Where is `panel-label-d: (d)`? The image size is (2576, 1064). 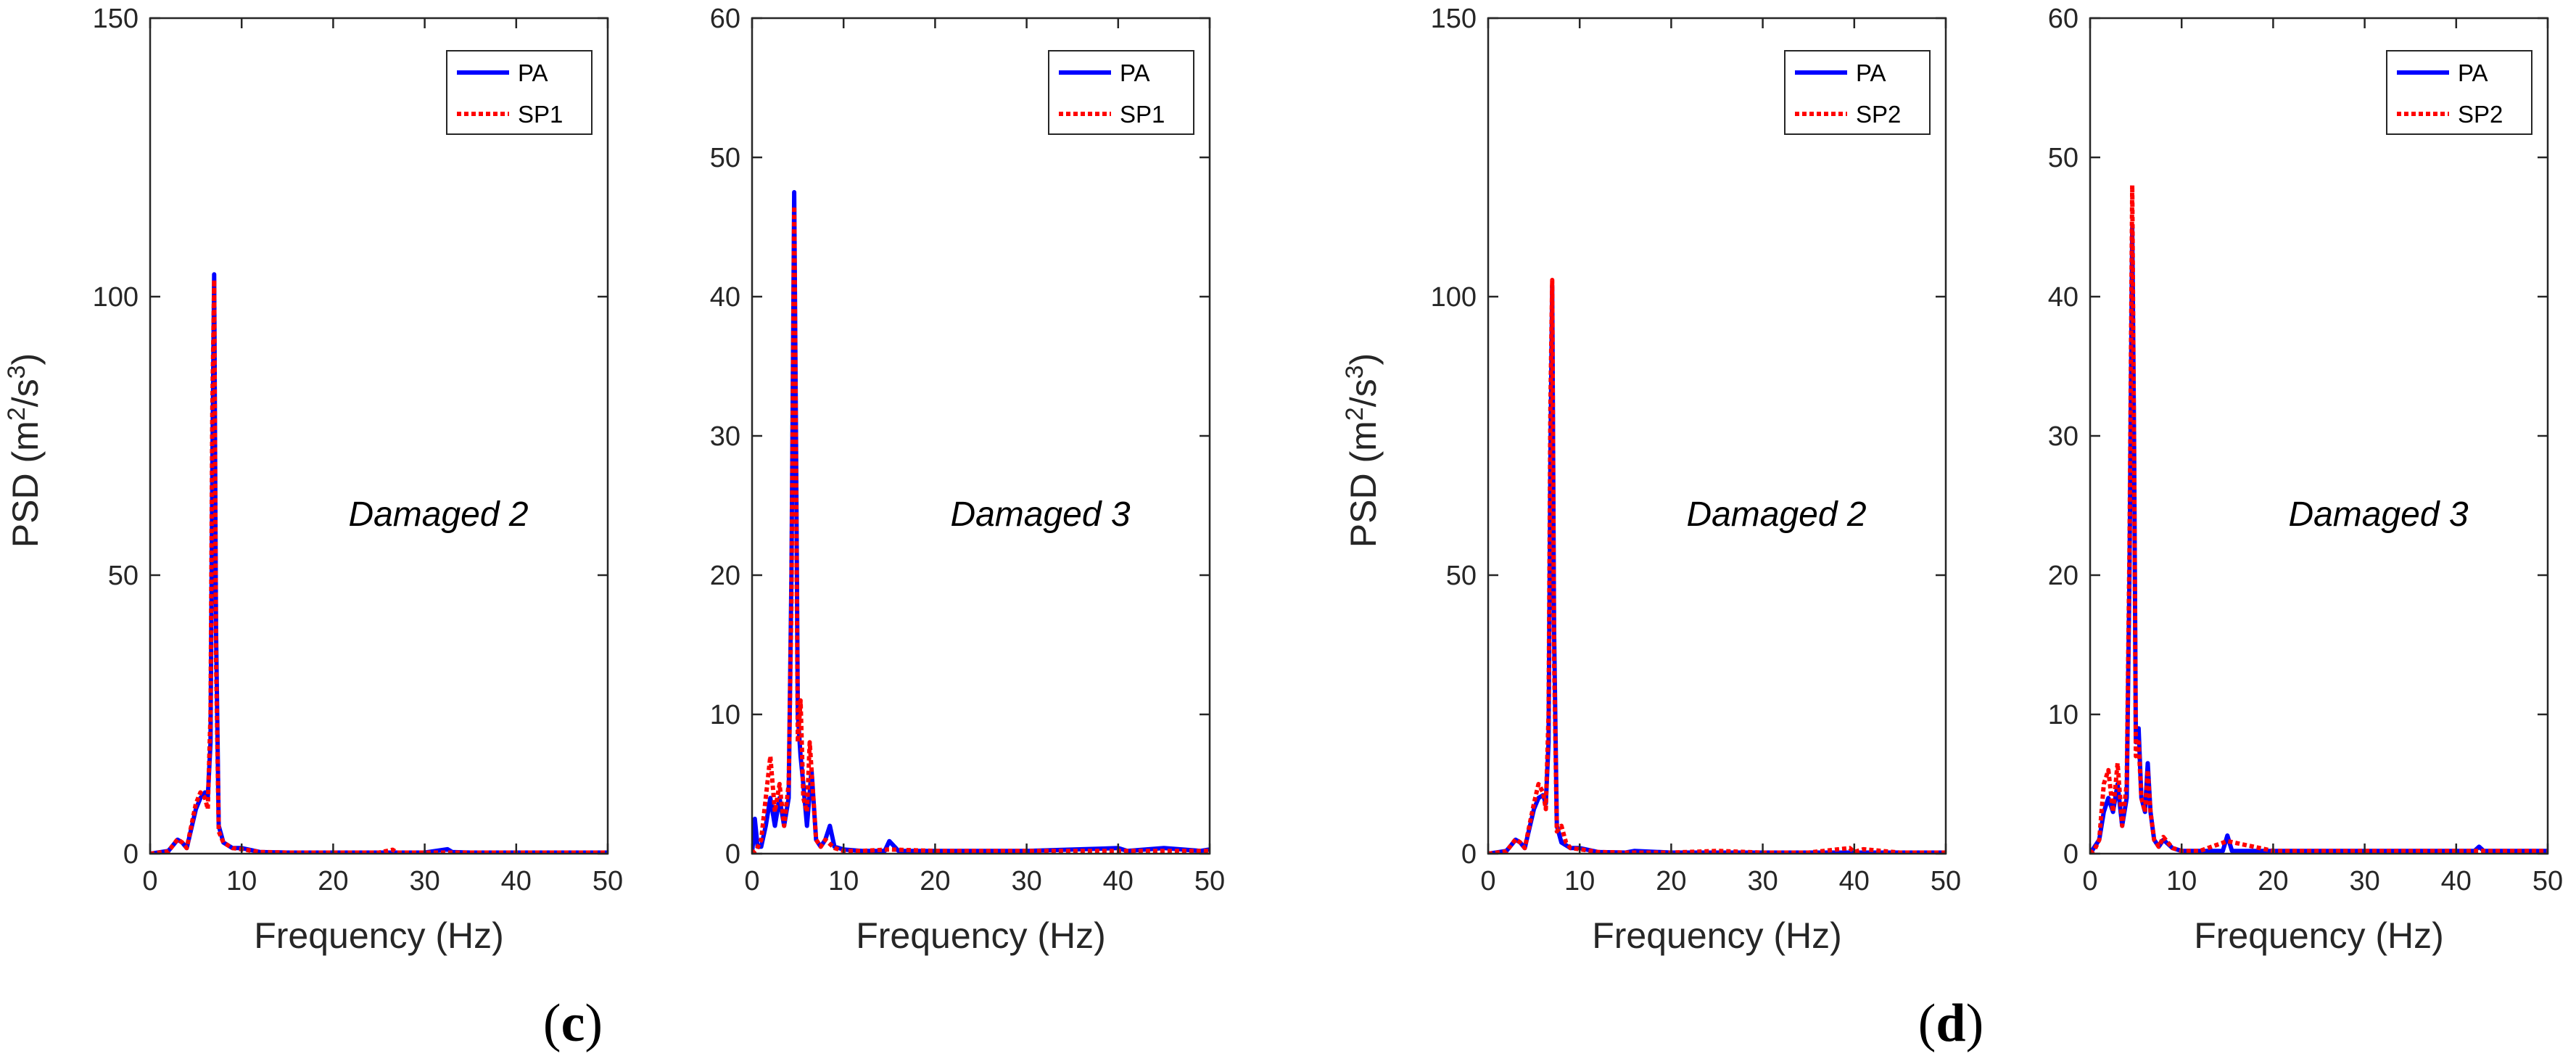
panel-label-d: (d) is located at coordinates (1950, 1023).